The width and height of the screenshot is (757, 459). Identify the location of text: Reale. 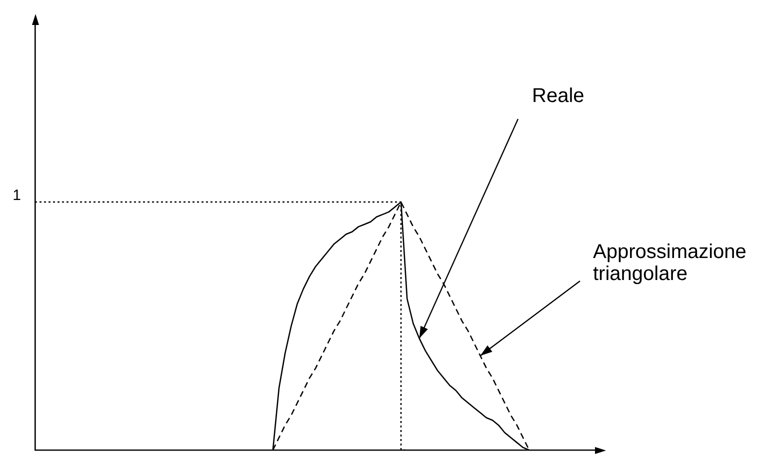
(558, 96).